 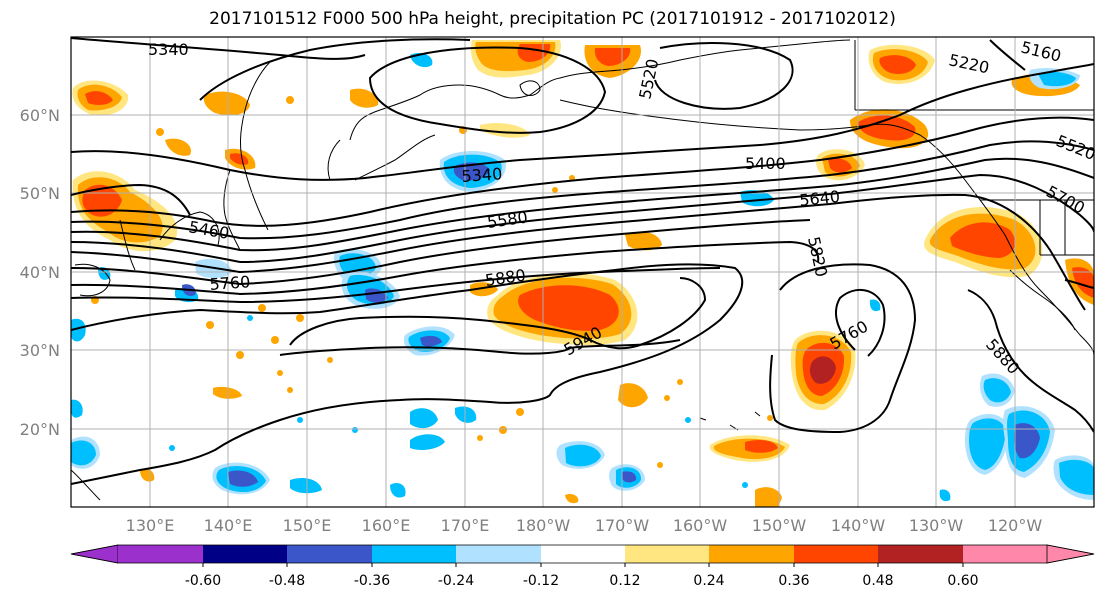 What do you see at coordinates (307, 525) in the screenshot?
I see `lon-label: 150°E` at bounding box center [307, 525].